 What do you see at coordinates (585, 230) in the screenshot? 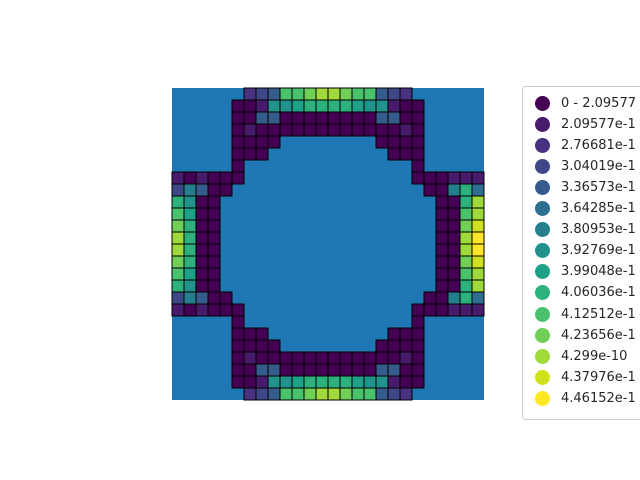
I see `legend-item: 3.80953e-1` at bounding box center [585, 230].